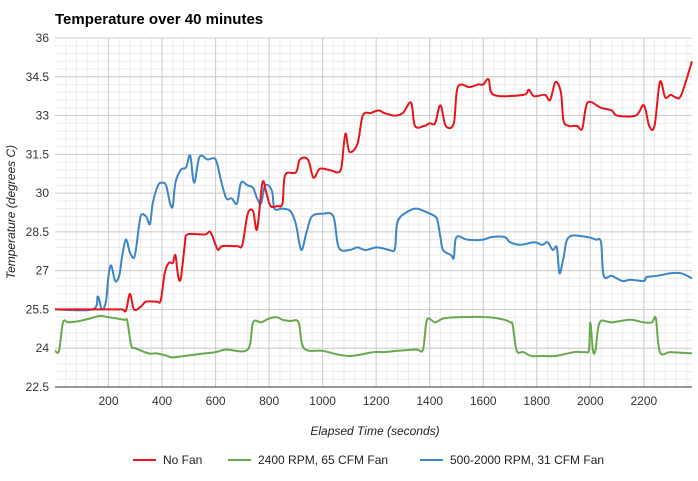  Describe the element at coordinates (43, 116) in the screenshot. I see `y-tick-label: 33` at that location.